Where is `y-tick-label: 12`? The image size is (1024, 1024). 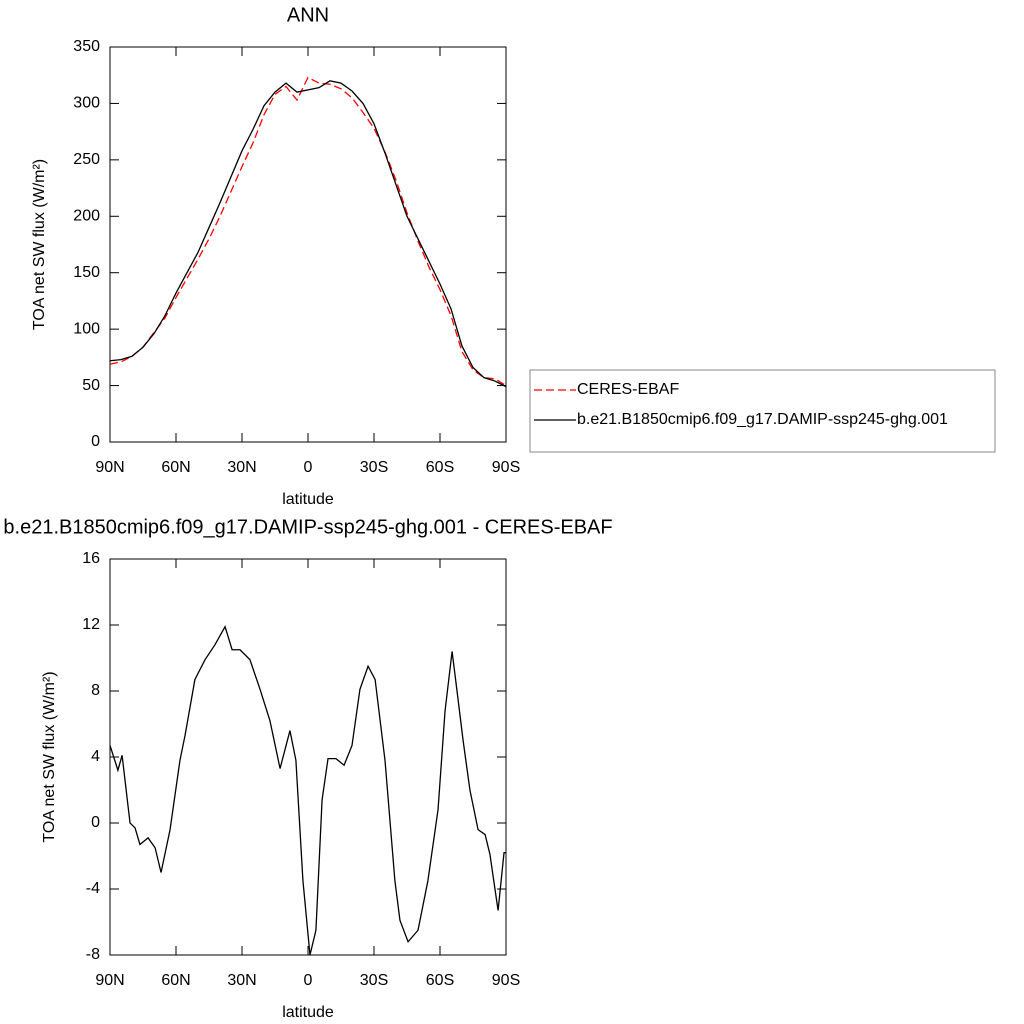
y-tick-label: 12 is located at coordinates (91, 624).